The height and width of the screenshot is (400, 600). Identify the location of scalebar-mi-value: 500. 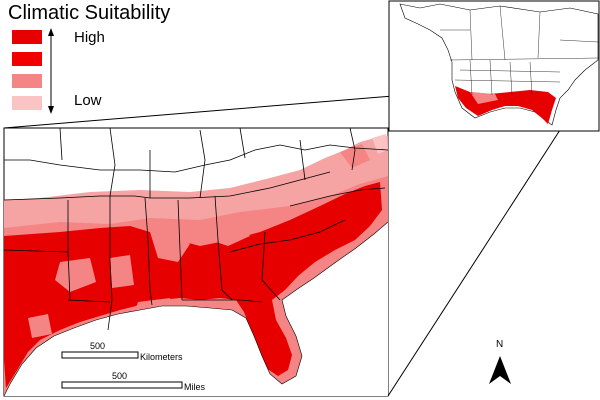
(120, 376).